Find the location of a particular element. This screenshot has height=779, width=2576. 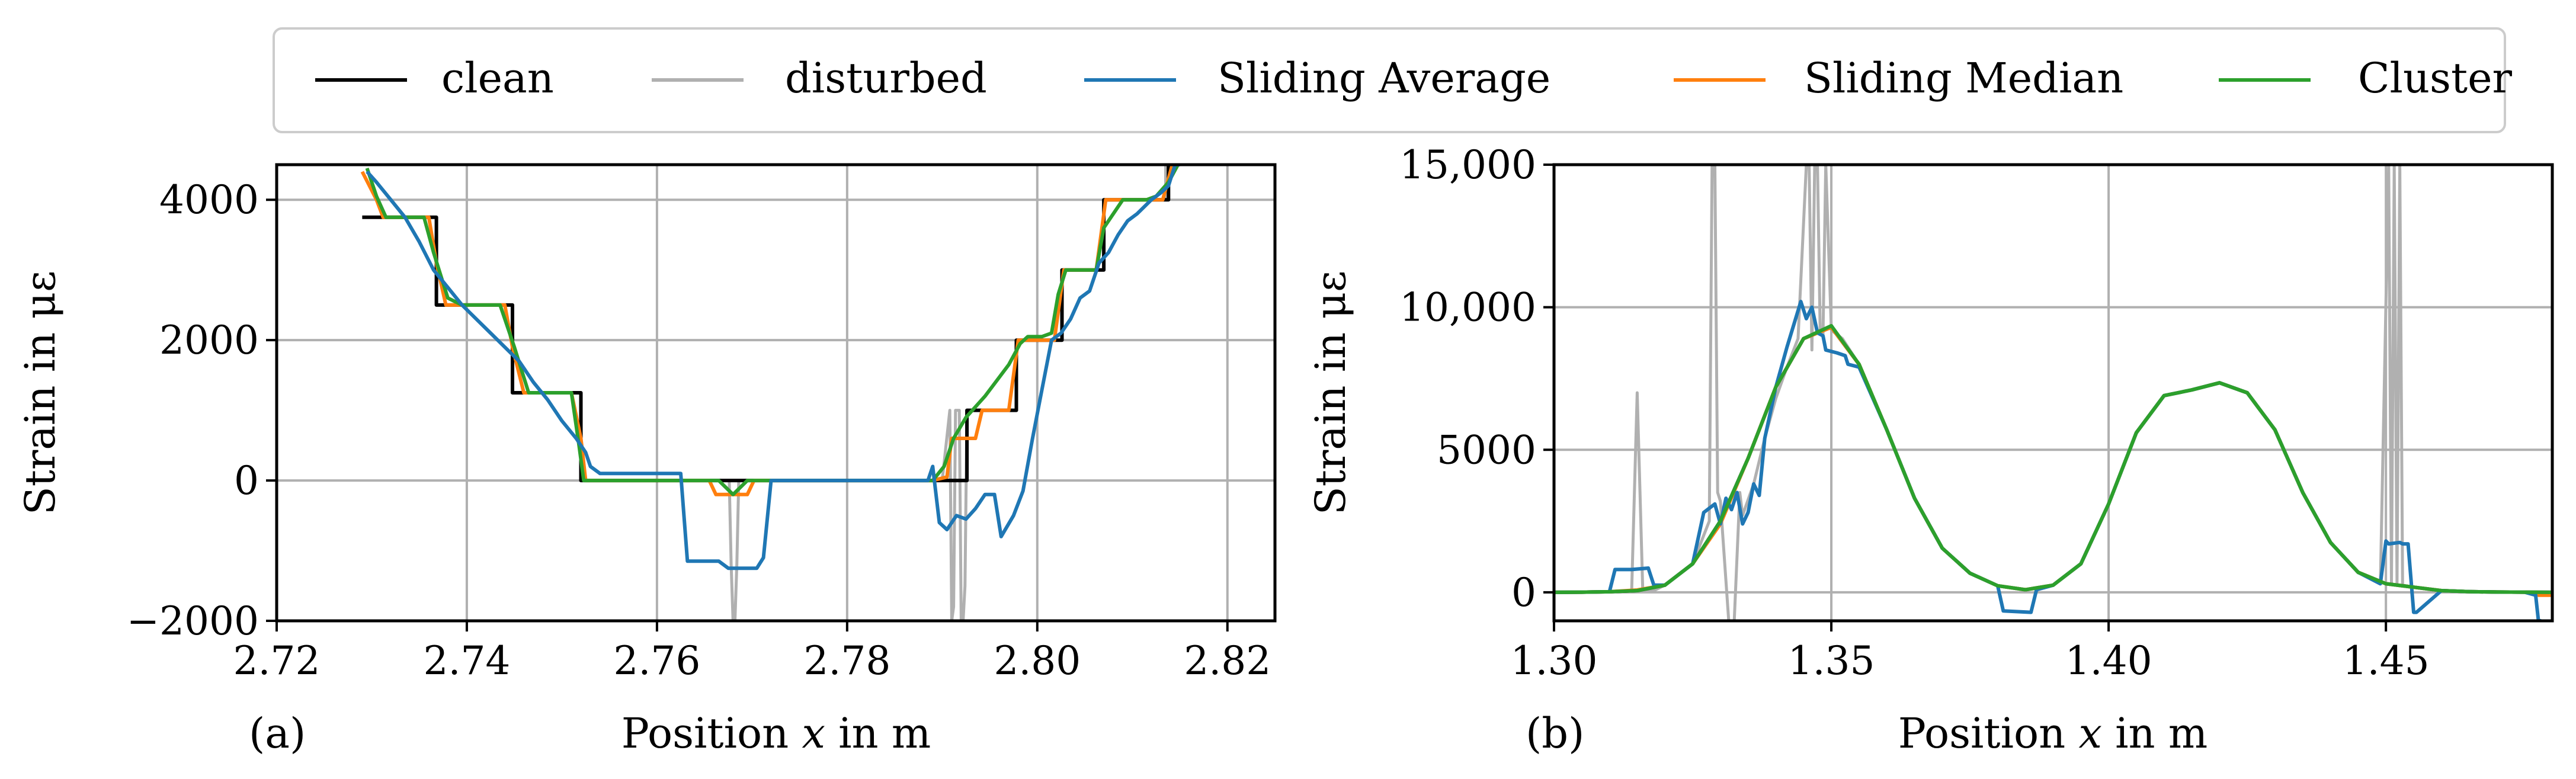

legend-label-sliding-median: Sliding Median is located at coordinates (1964, 78).